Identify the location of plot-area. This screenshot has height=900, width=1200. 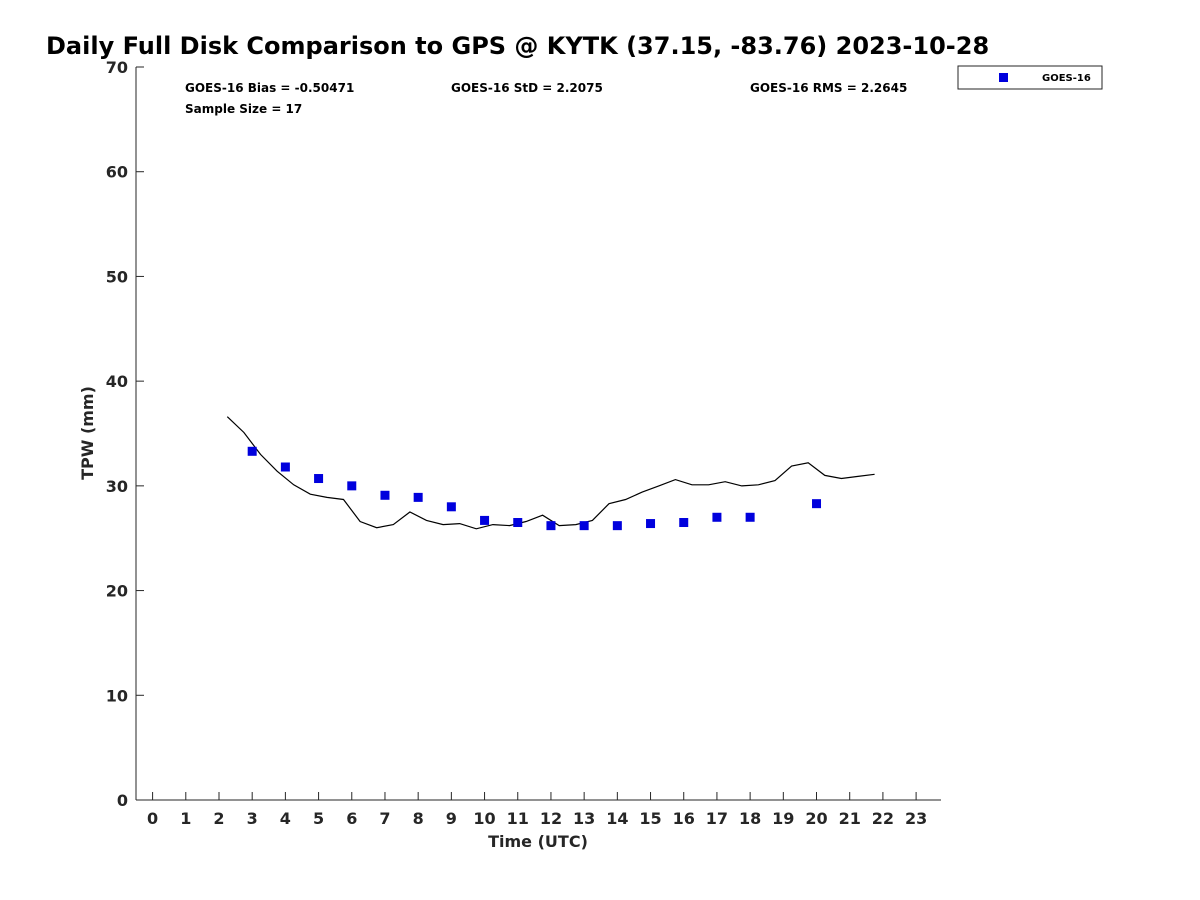
(550, 473).